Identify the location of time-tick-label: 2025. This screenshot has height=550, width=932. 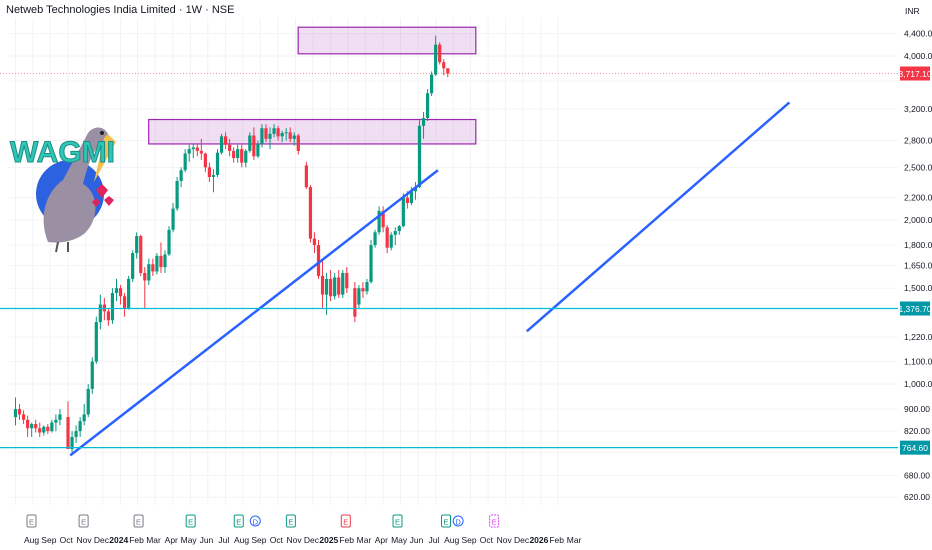
(328, 540).